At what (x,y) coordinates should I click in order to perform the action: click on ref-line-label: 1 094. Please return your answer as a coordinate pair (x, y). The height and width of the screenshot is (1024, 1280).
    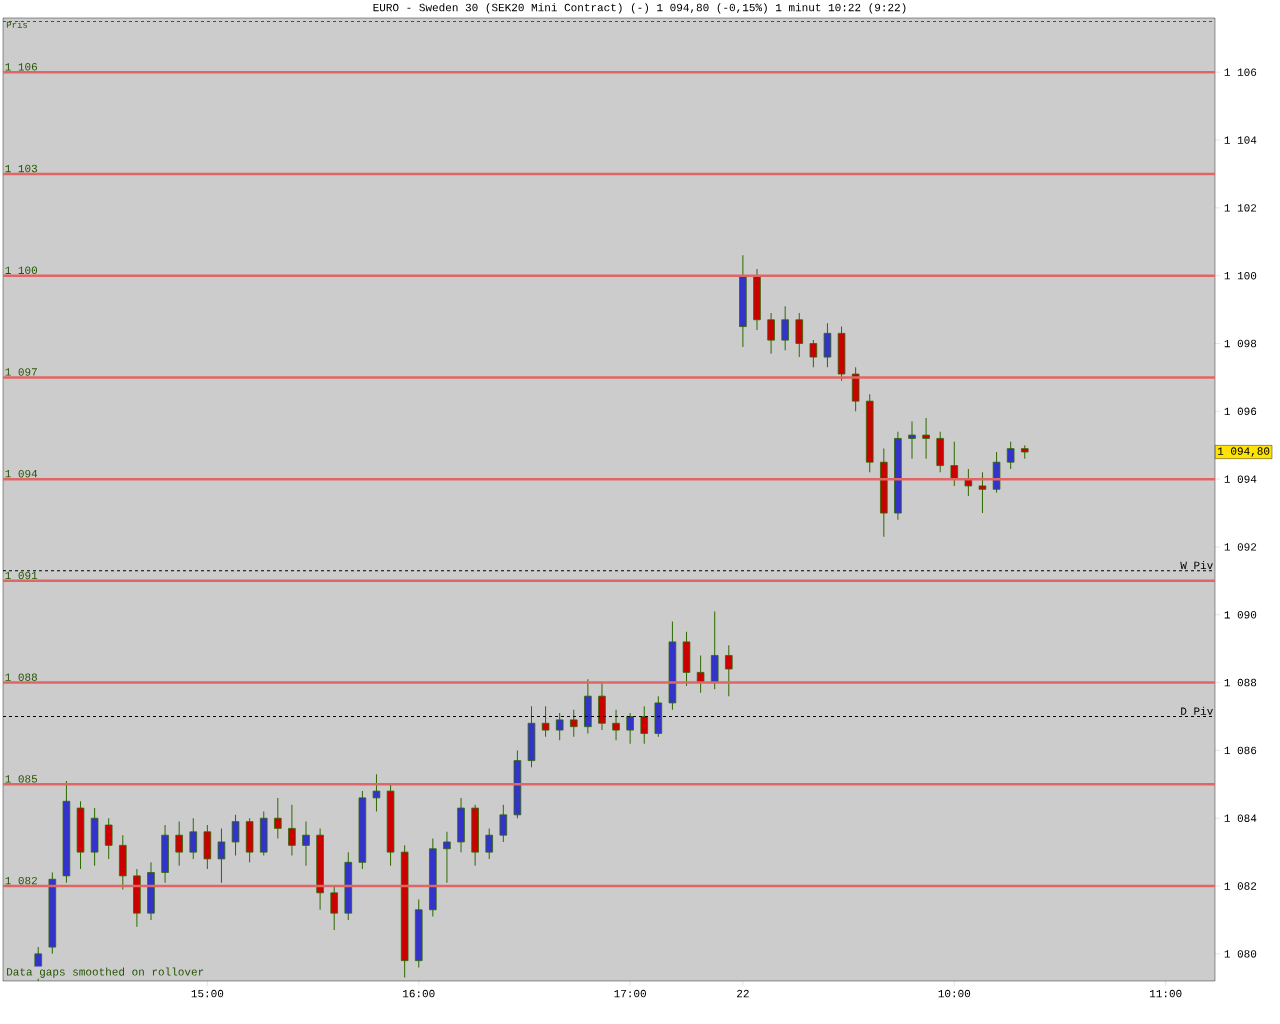
    Looking at the image, I should click on (21, 473).